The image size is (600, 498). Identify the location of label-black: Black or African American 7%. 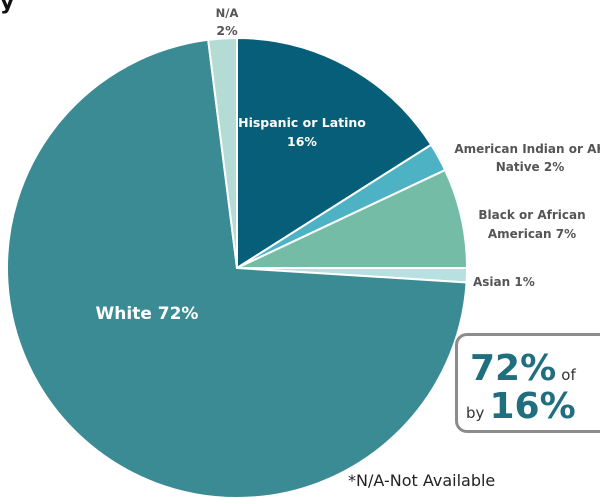
(531, 224).